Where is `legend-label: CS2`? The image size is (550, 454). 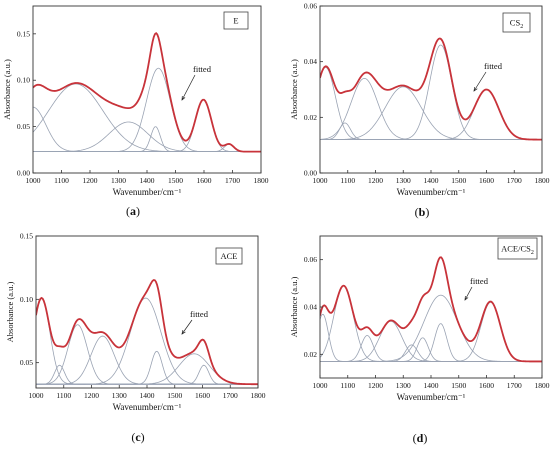
legend-label: CS2 is located at coordinates (516, 24).